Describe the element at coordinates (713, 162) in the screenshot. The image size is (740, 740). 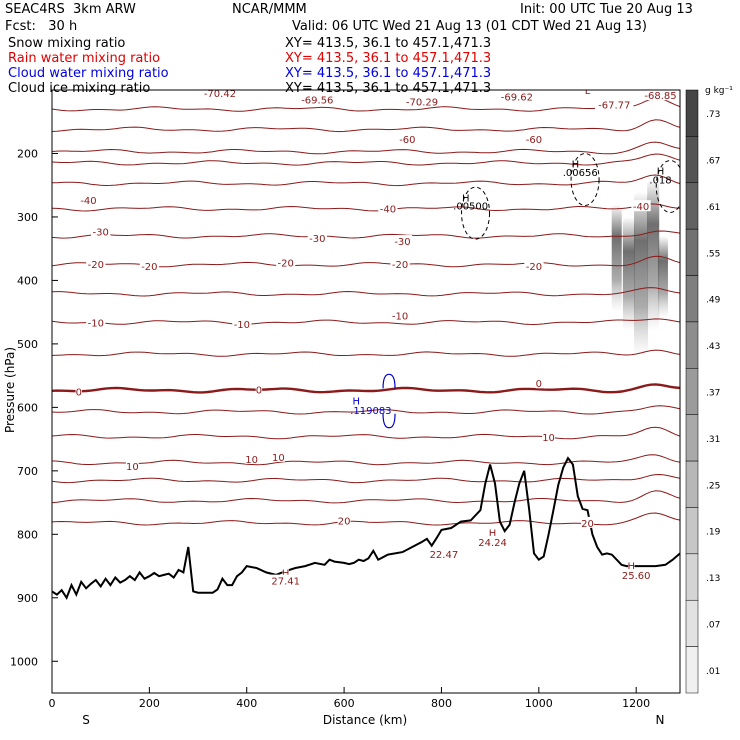
I see `colorbar-label-1: .67` at that location.